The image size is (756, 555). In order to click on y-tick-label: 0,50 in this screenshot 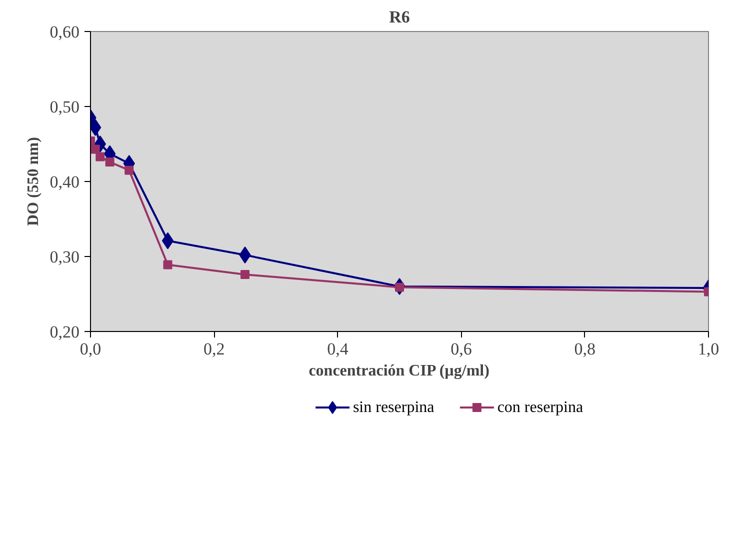, I will do `click(65, 107)`.